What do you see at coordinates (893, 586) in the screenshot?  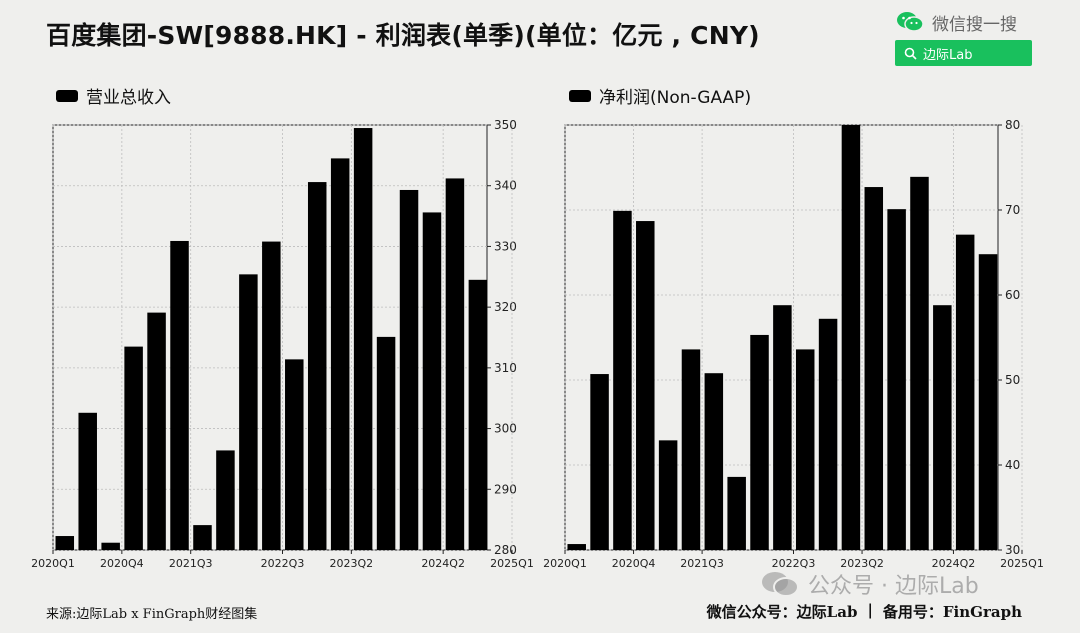 I see `watermark-text: 公众号 · 边际Lab` at bounding box center [893, 586].